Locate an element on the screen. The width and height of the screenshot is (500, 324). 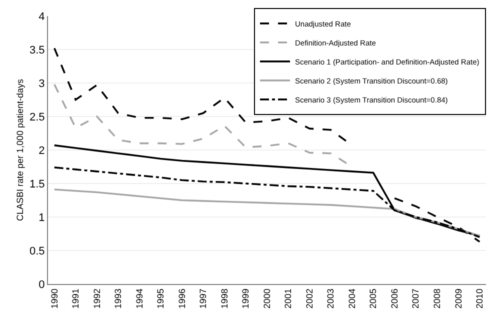
y-tick-label: 3.5 is located at coordinates (37, 50).